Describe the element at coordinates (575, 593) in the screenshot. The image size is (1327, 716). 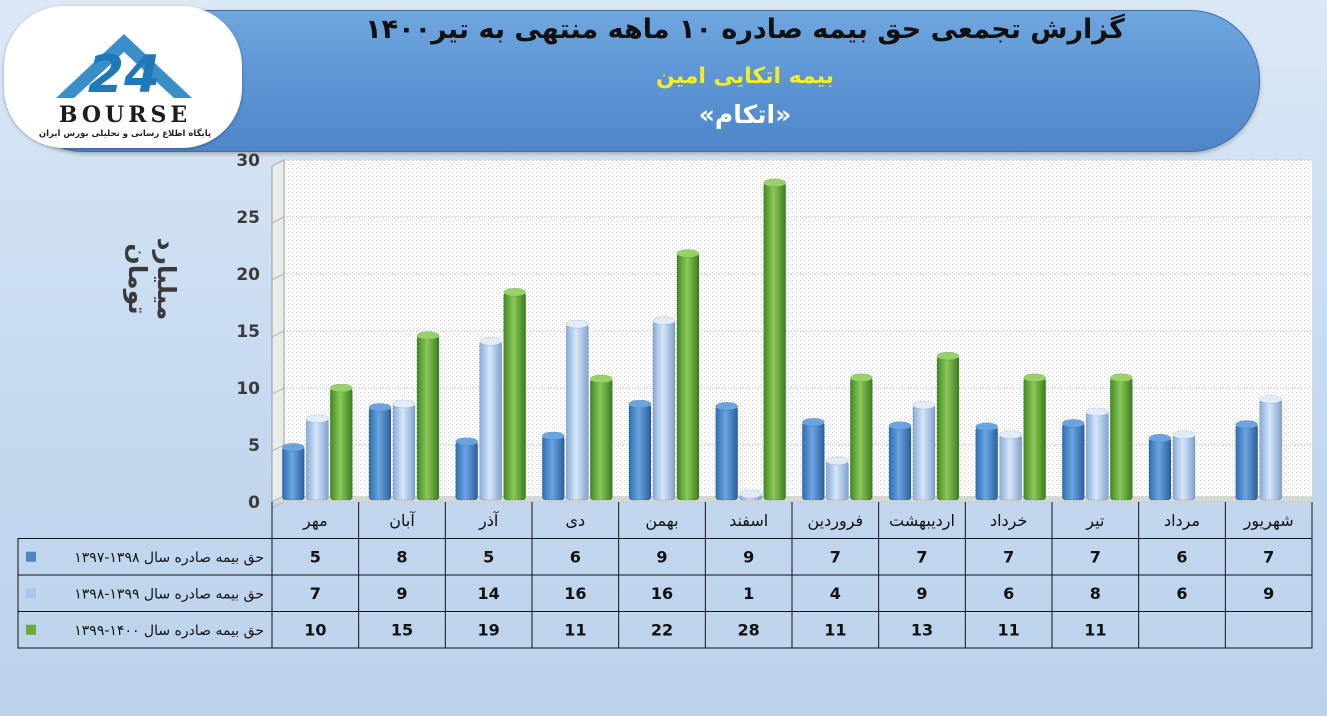
I see `data-label: 16` at that location.